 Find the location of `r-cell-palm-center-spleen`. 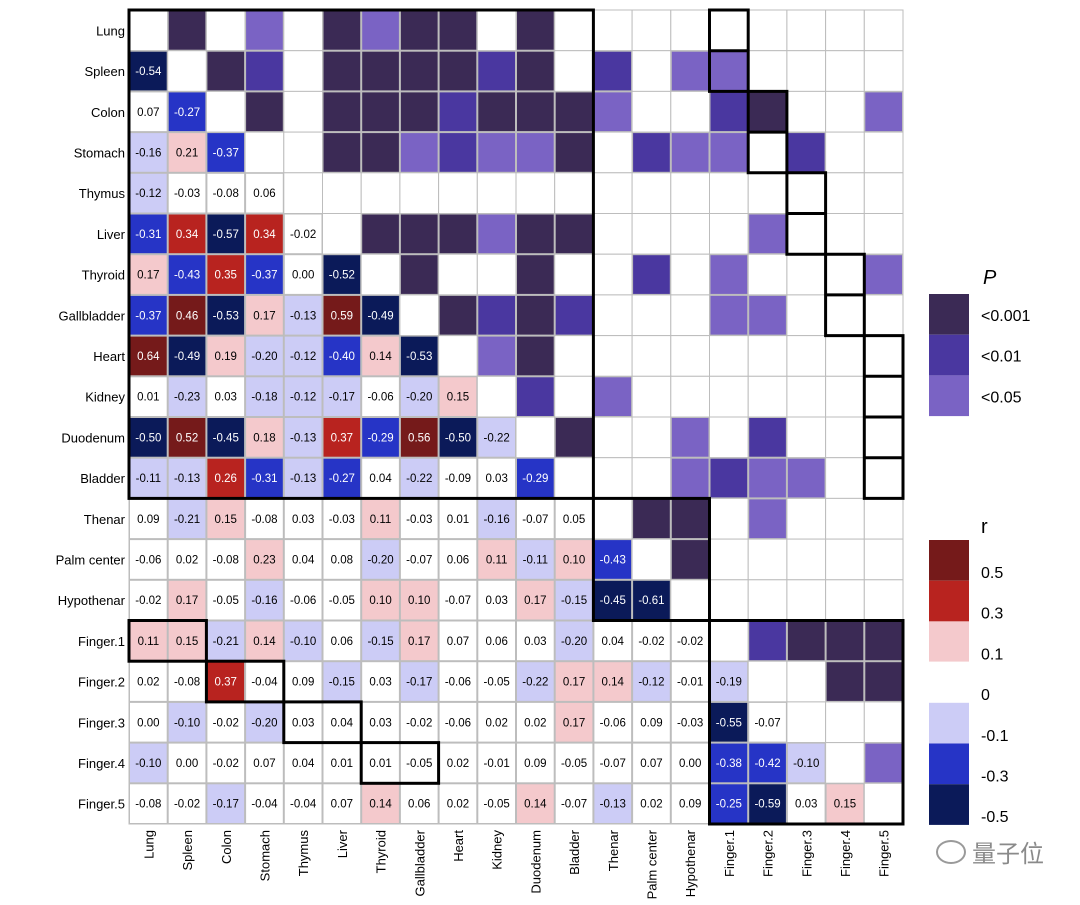

r-cell-palm-center-spleen is located at coordinates (187, 559).